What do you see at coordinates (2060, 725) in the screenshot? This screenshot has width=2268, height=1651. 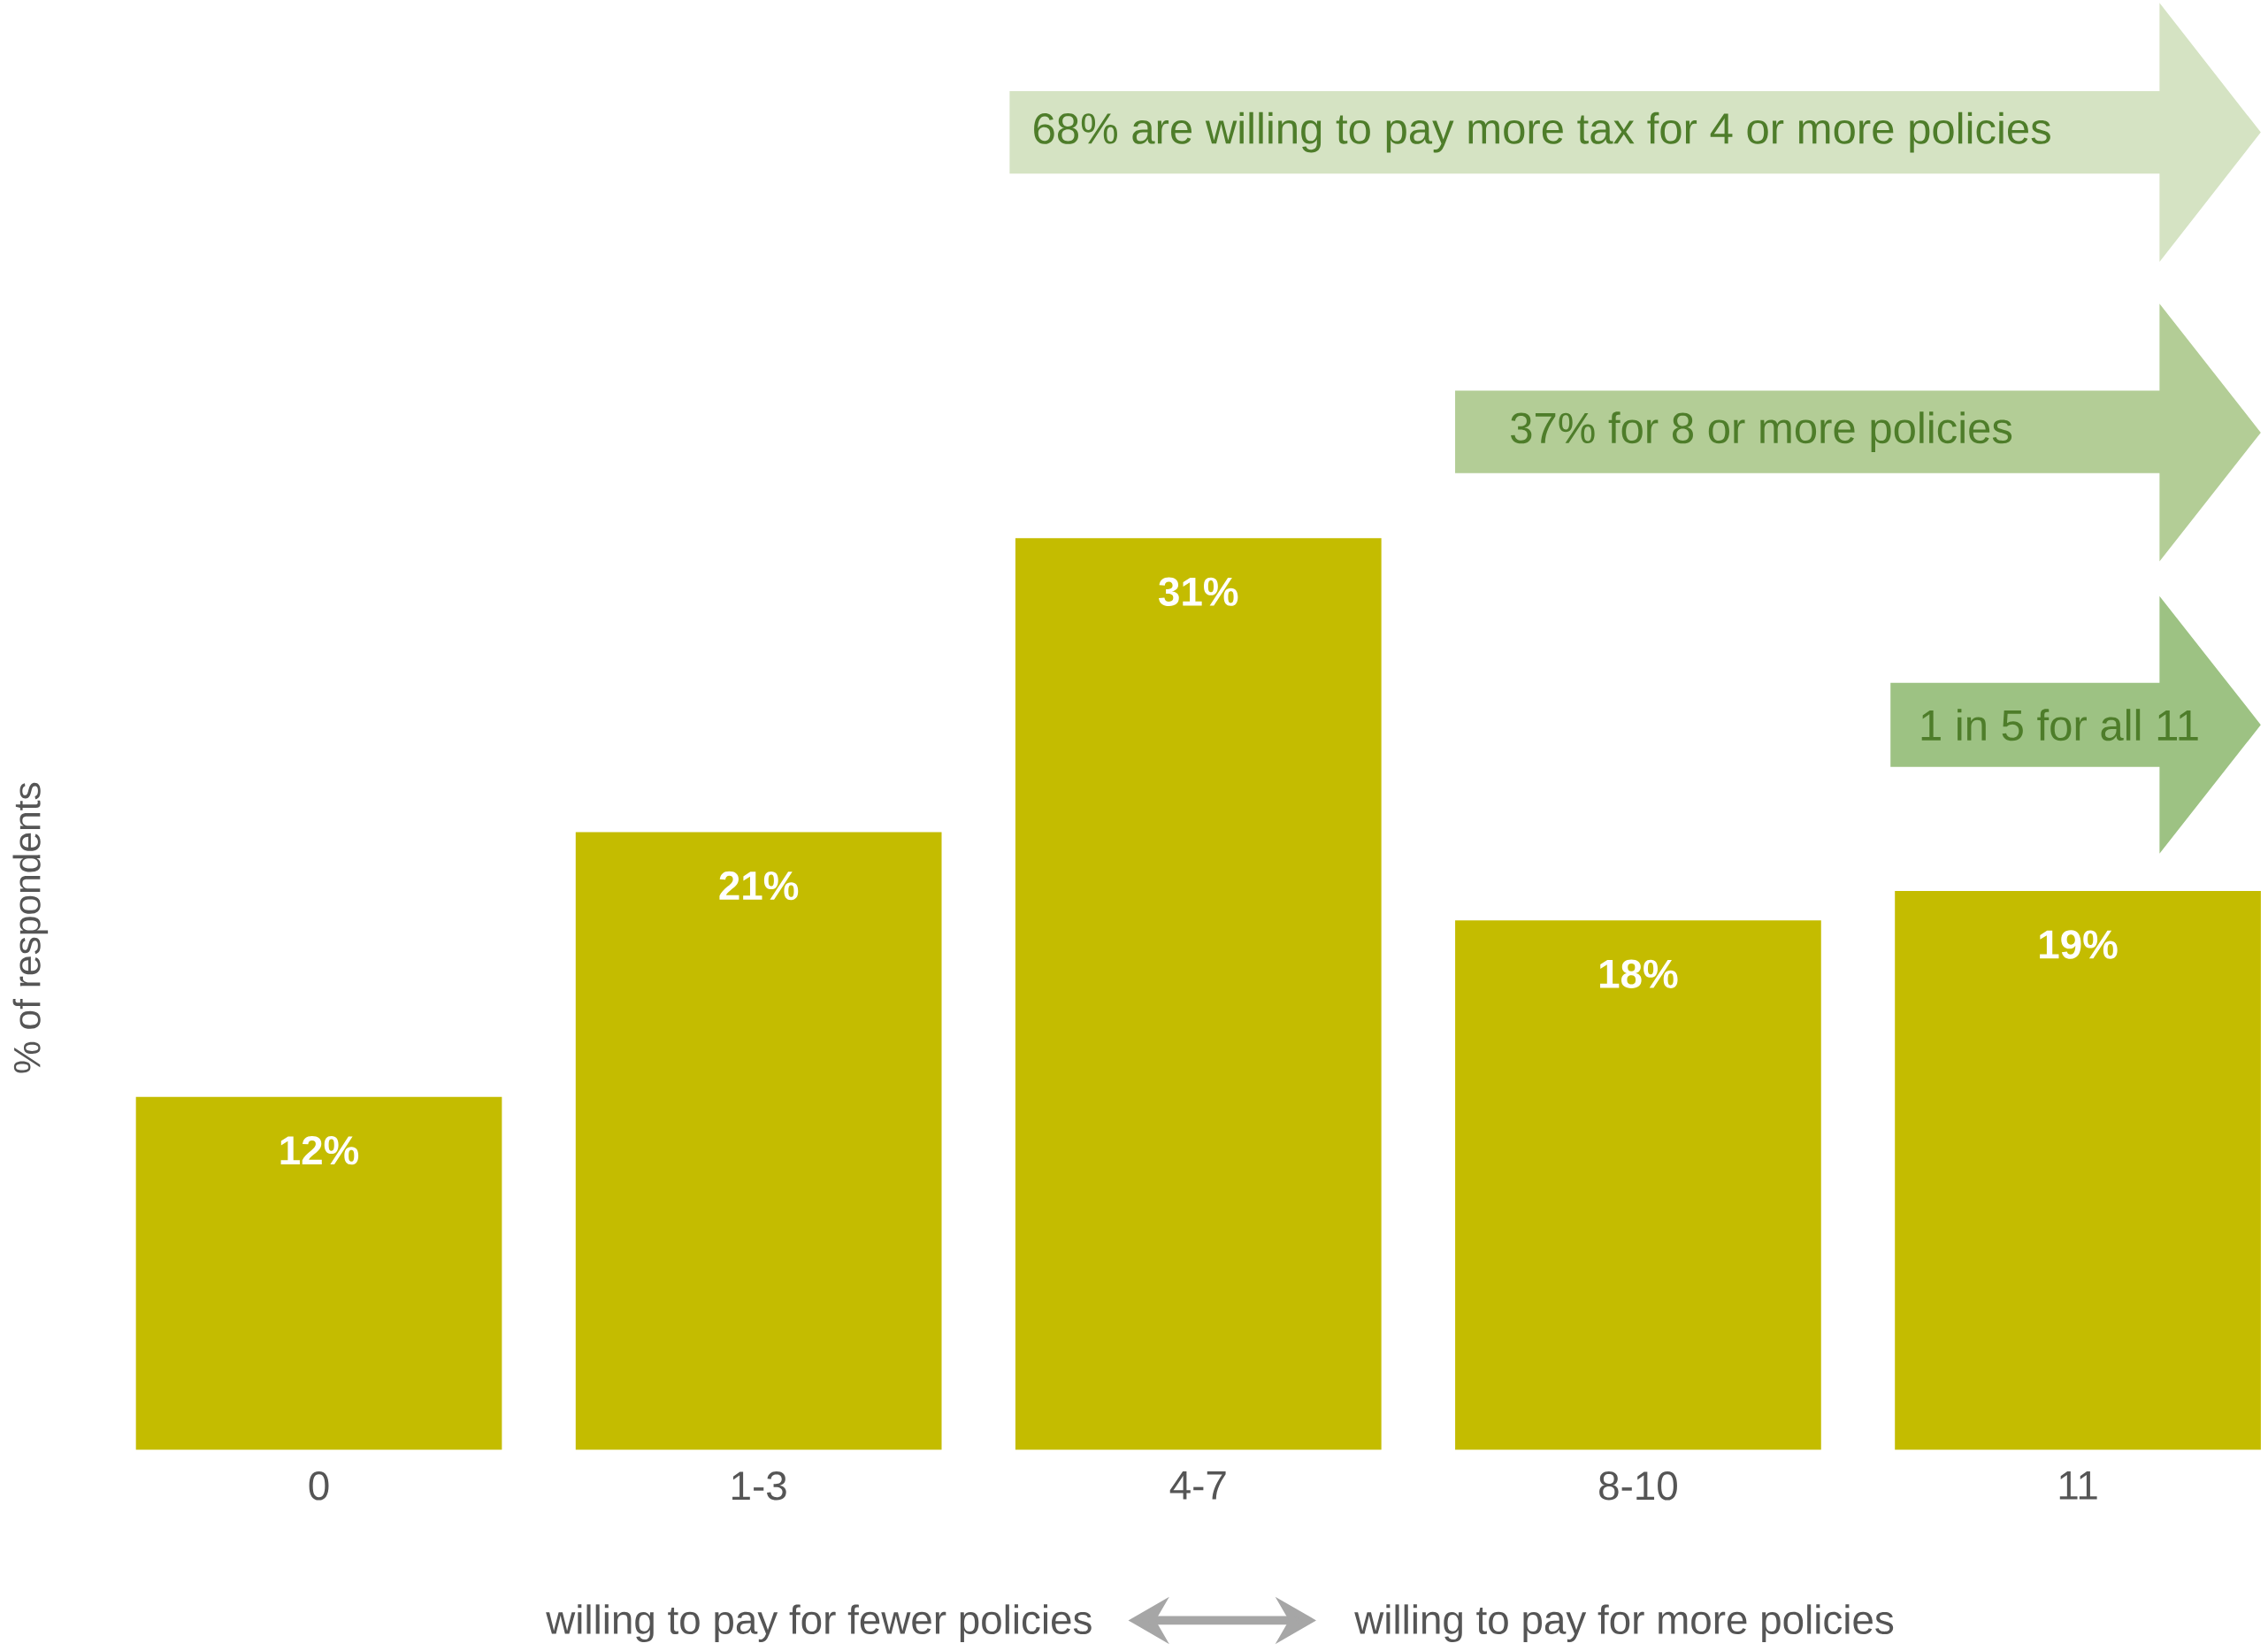 I see `annotation: 1 in 5 for all 11` at bounding box center [2060, 725].